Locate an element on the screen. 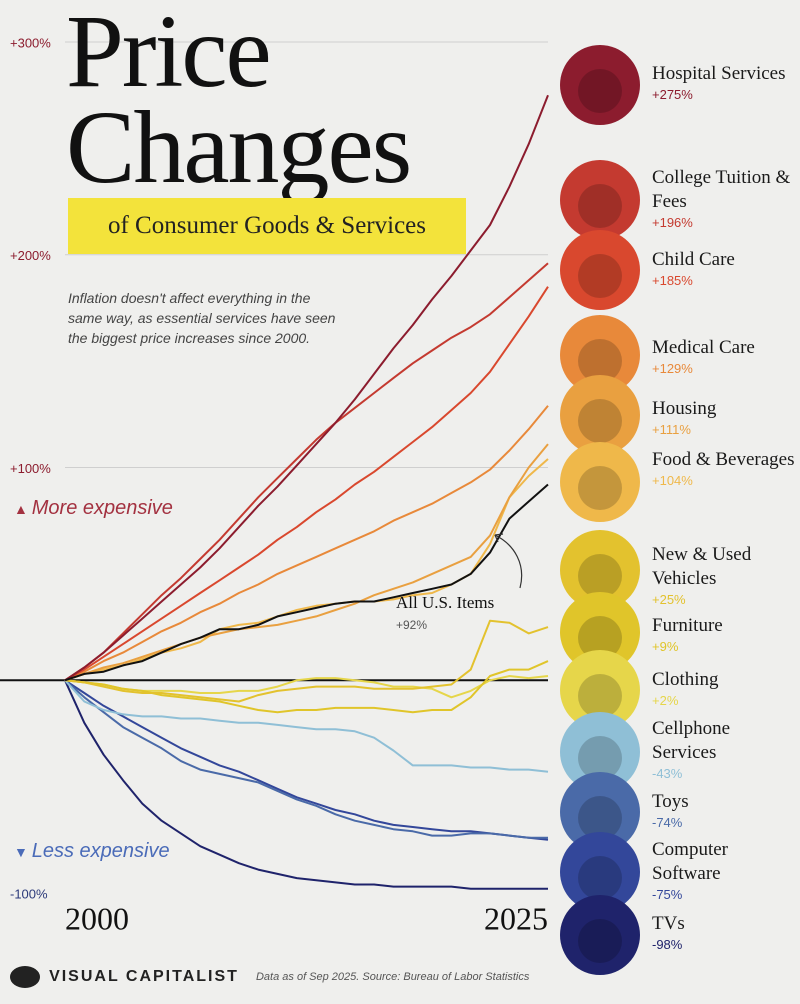 Image resolution: width=800 pixels, height=1004 pixels. less-text: Less expensive is located at coordinates (100, 851).